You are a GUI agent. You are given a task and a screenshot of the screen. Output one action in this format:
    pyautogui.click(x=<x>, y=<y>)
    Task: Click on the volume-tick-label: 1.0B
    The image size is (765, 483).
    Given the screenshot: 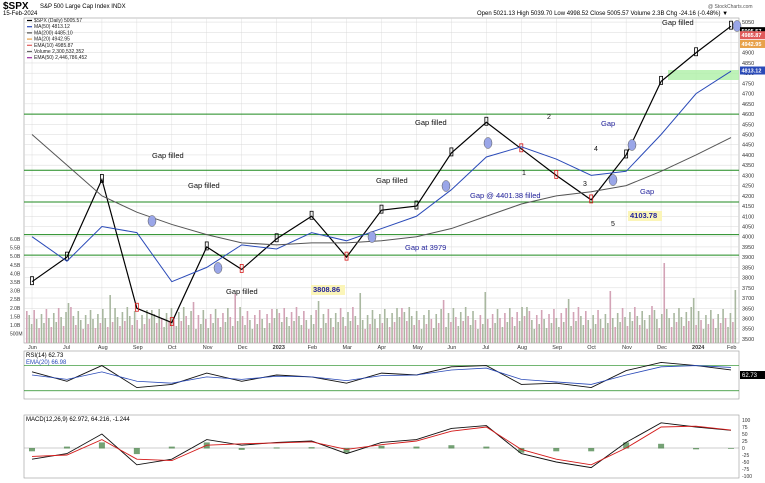 What is the action you would take?
    pyautogui.click(x=15, y=326)
    